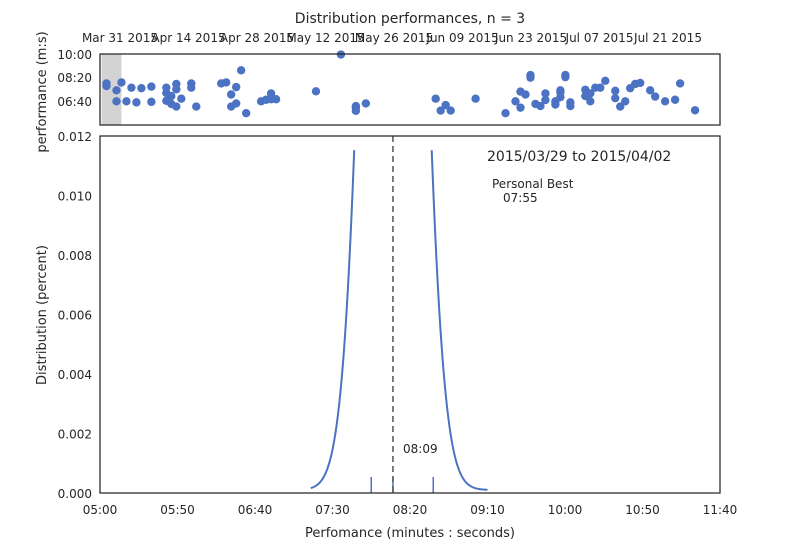 The image size is (800, 554). I want to click on timeline-highlight-band, so click(111, 89).